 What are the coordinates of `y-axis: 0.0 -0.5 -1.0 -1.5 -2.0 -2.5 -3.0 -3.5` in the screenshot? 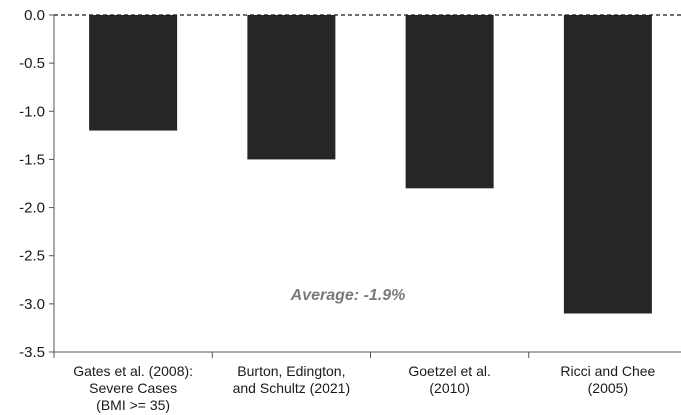 It's located at (37, 184).